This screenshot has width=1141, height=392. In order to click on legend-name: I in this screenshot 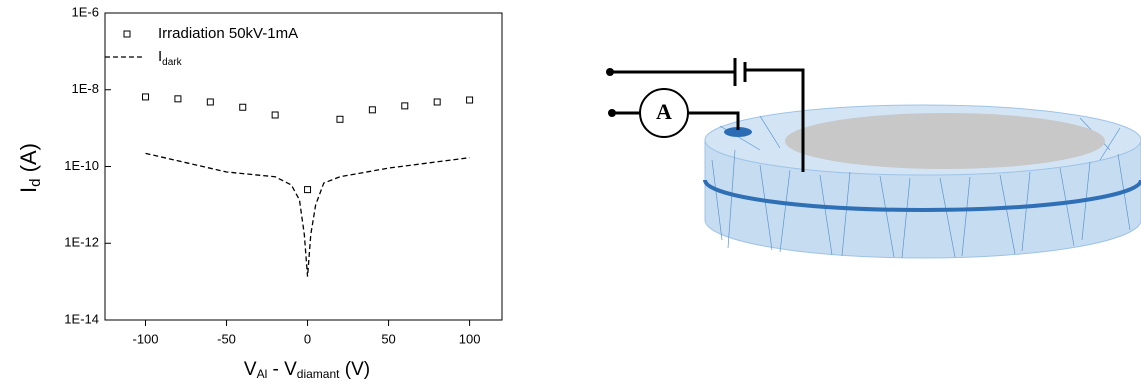, I will do `click(160, 56)`.